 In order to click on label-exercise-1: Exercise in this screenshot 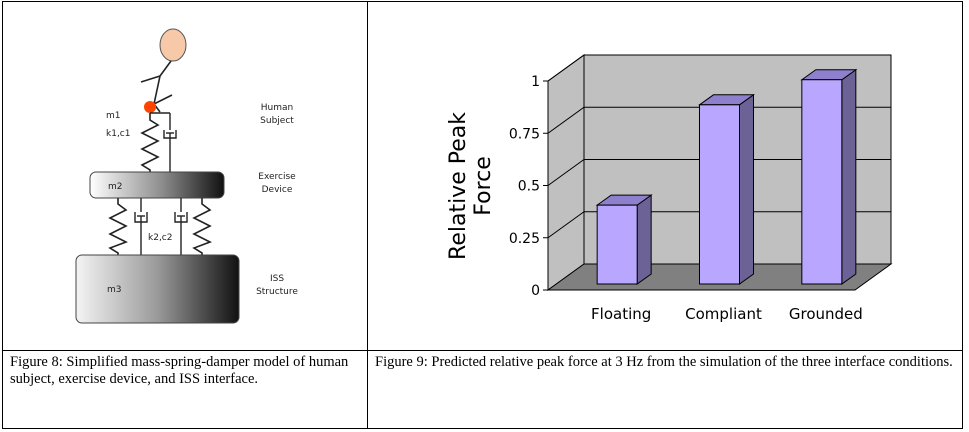, I will do `click(277, 177)`.